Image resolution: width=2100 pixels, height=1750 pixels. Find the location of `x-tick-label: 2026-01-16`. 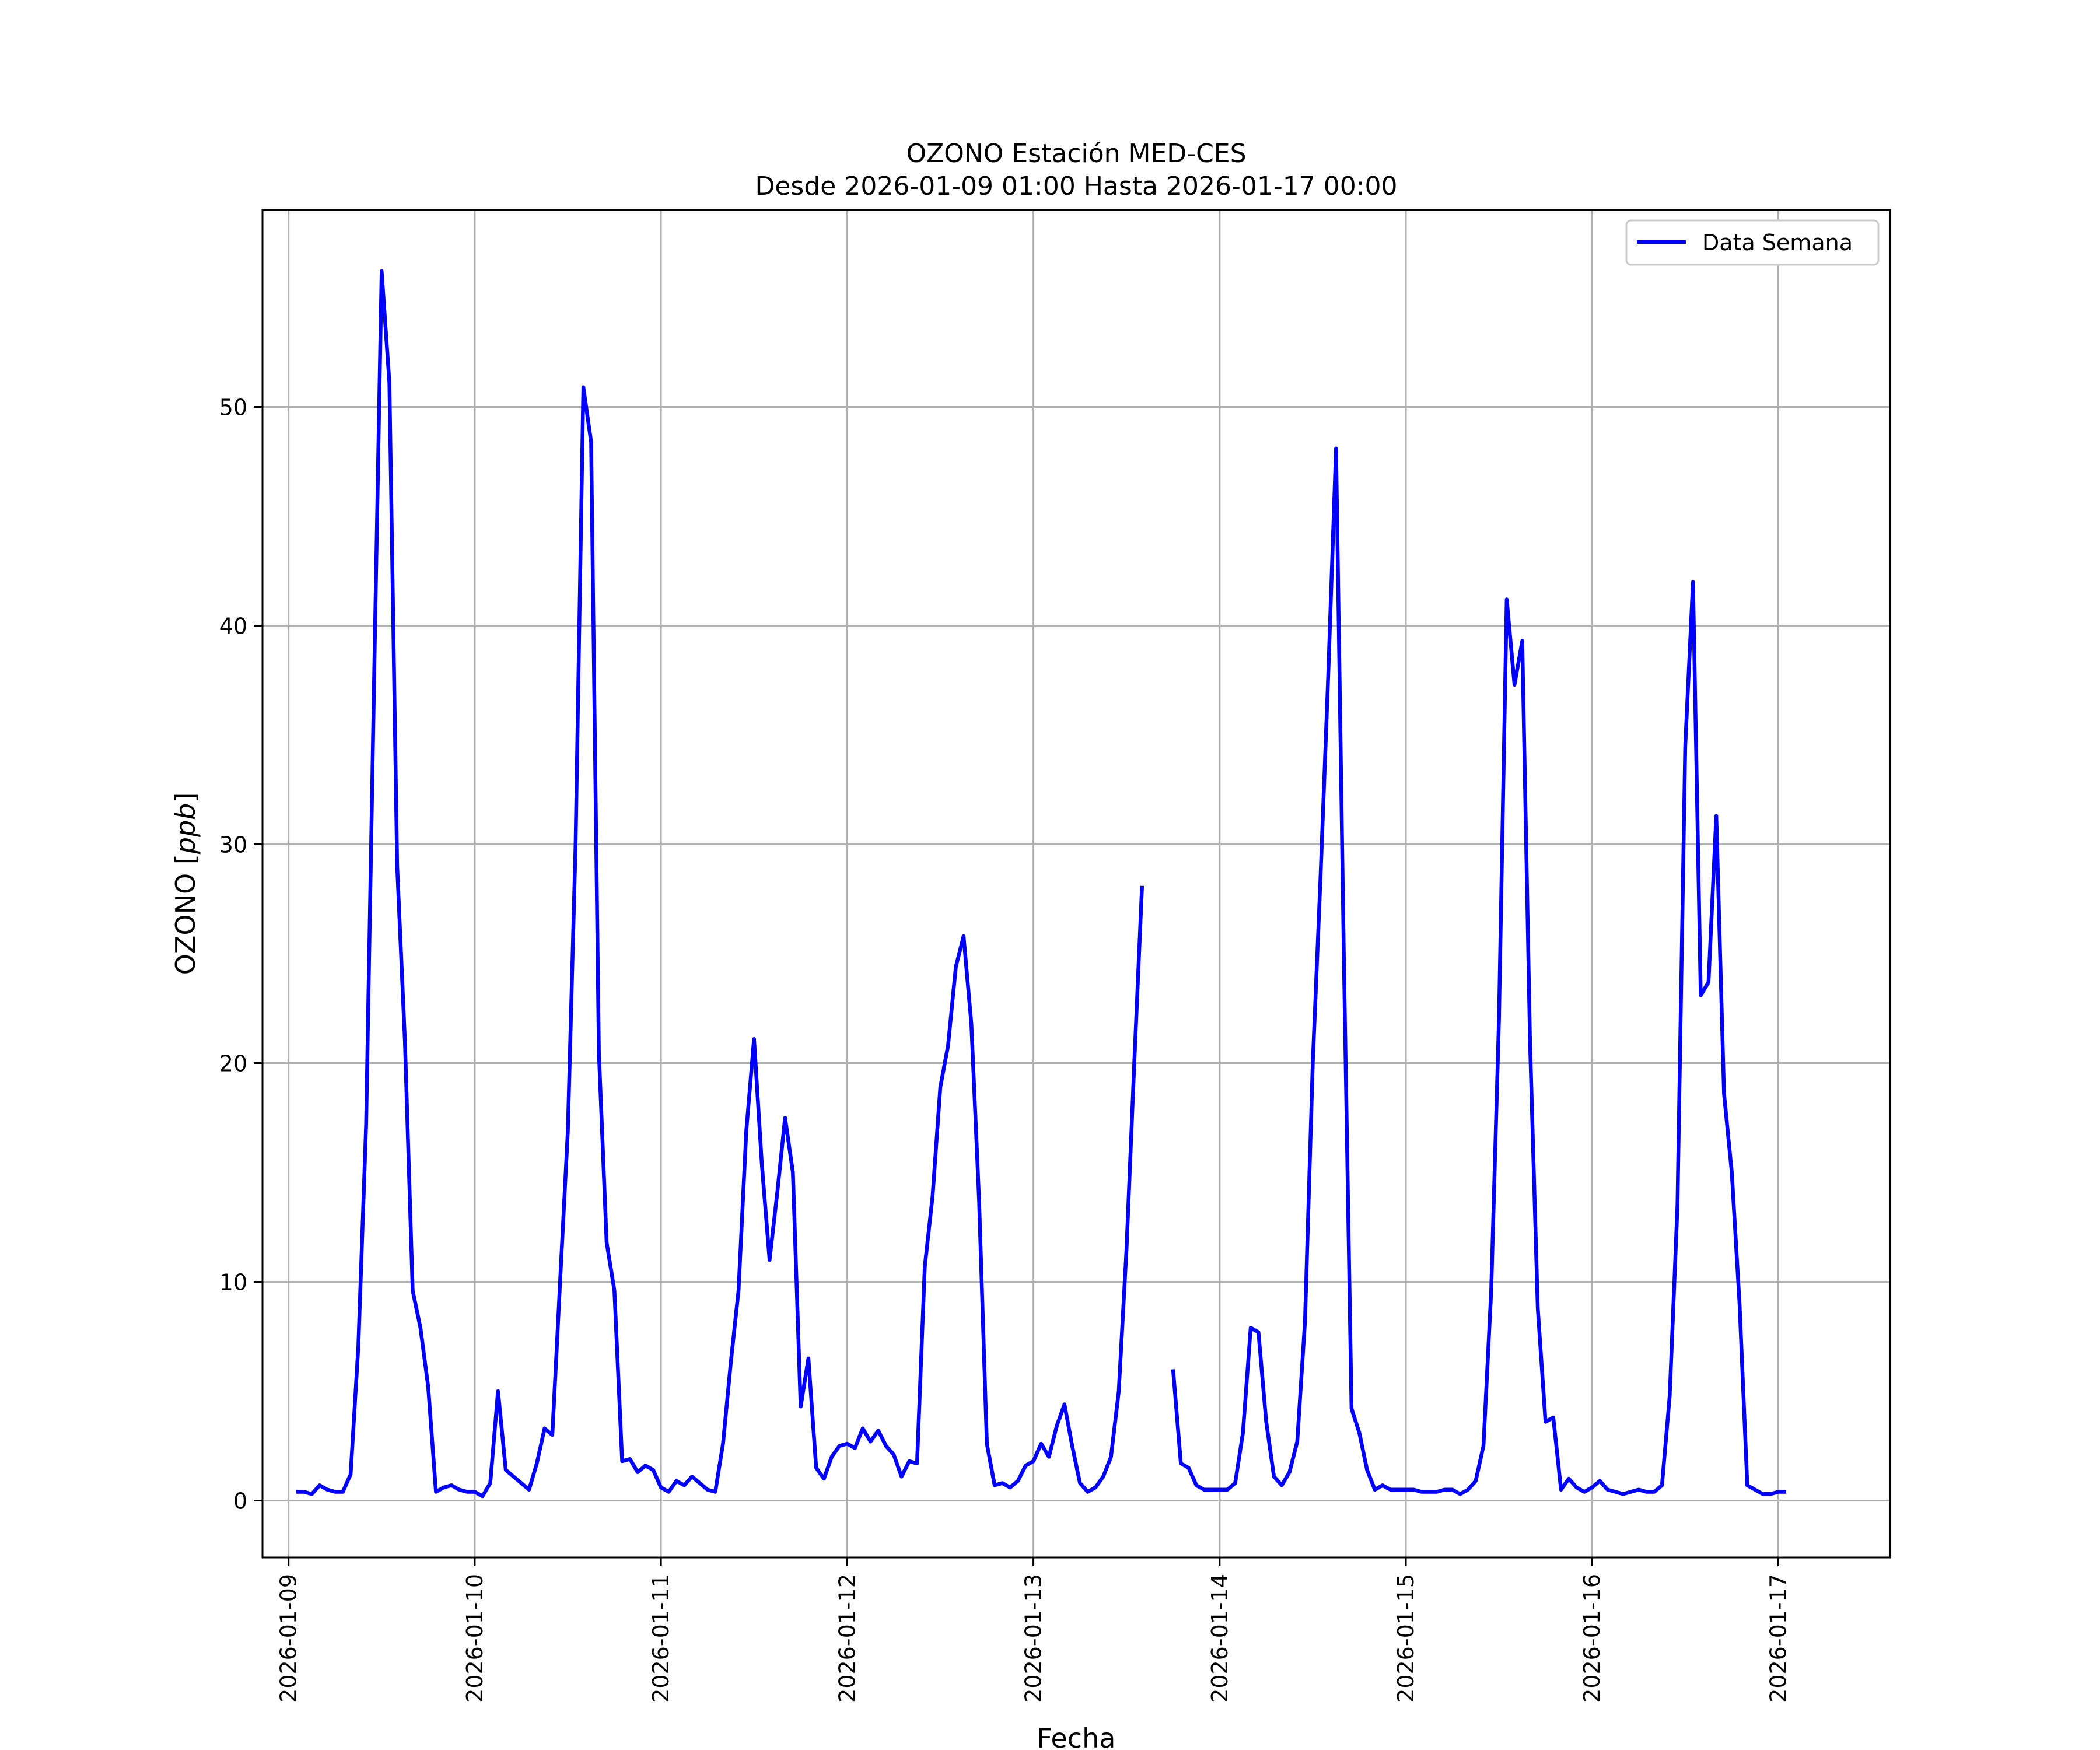

x-tick-label: 2026-01-16 is located at coordinates (1592, 1638).